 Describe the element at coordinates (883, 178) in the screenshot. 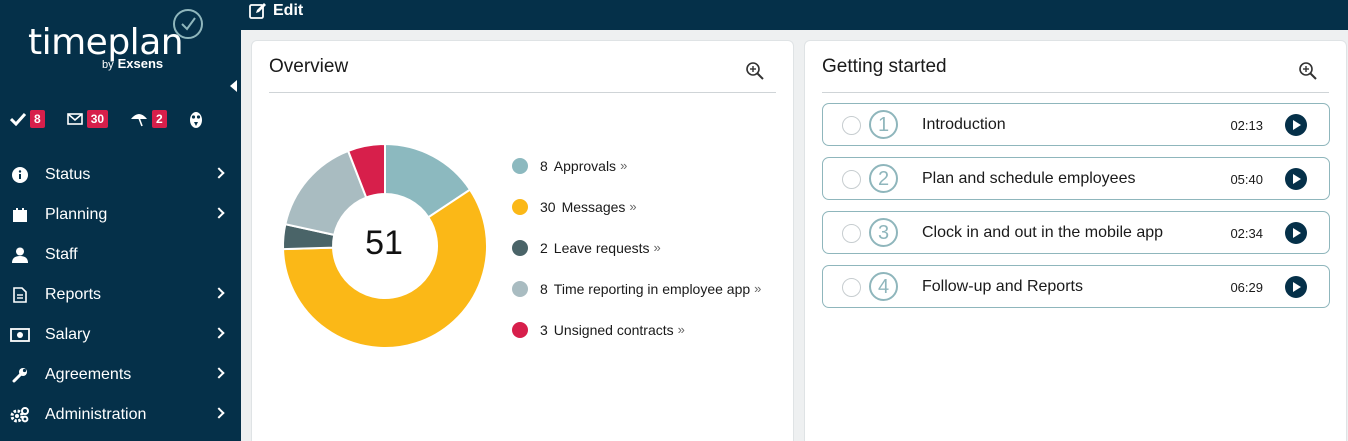

I see `lesson-number: 2` at that location.